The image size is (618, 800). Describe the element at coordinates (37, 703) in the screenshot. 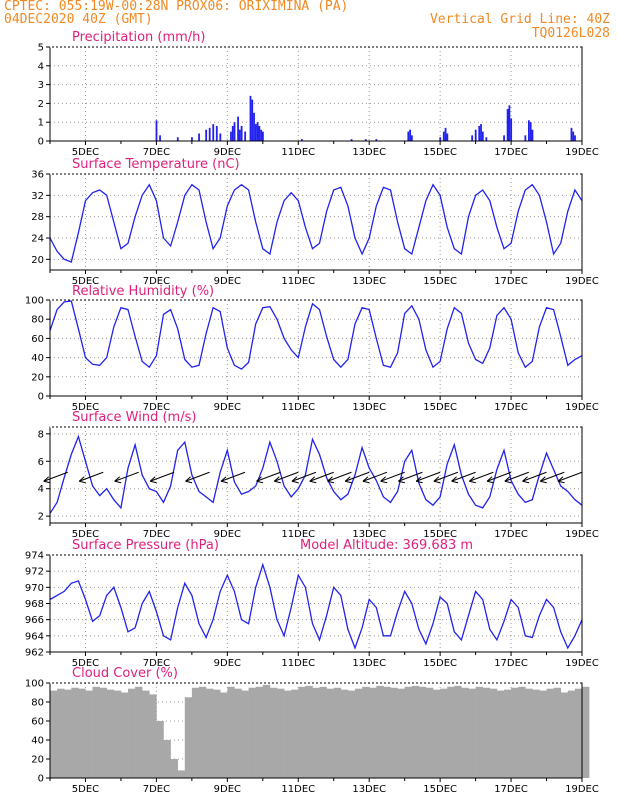

I see `y-tick-label: 80` at that location.